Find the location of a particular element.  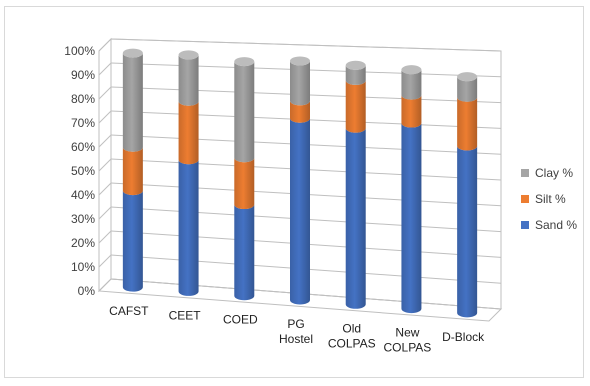

y-tick-label: 90% is located at coordinates (83, 75).